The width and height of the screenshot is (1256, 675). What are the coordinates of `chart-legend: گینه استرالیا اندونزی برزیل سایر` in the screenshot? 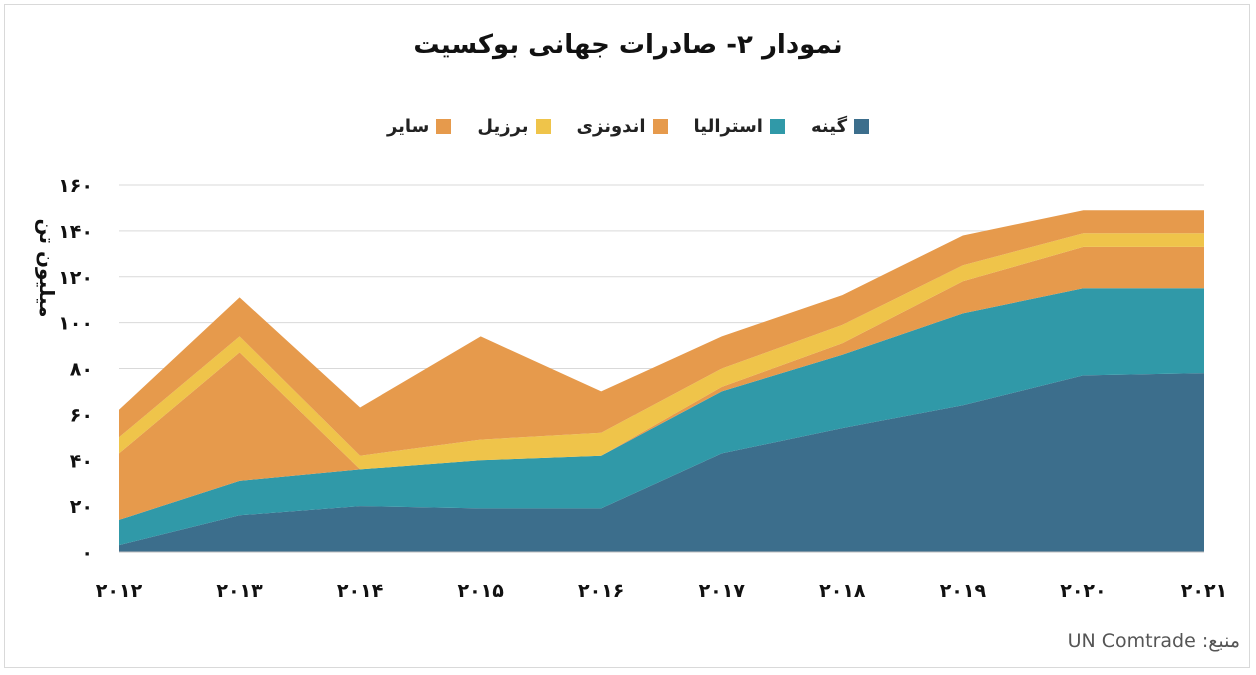 It's located at (628, 126).